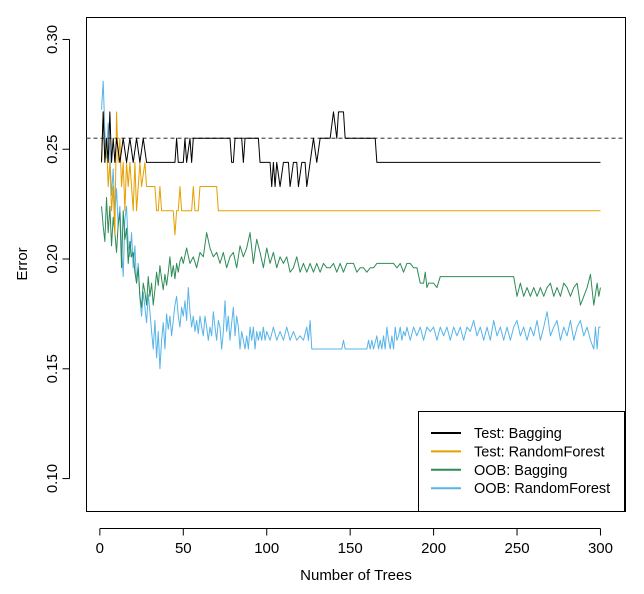 This screenshot has width=644, height=594. I want to click on x-axis: 0 50 100 150 200 250 300, so click(354, 542).